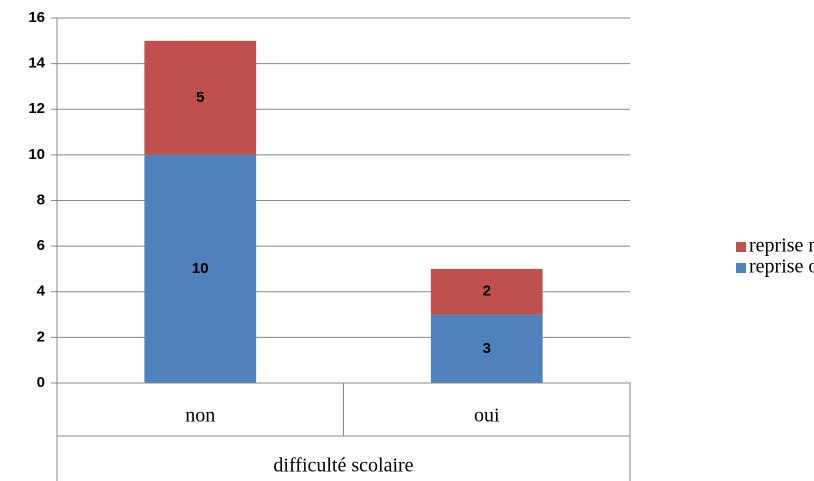 The height and width of the screenshot is (481, 814). Describe the element at coordinates (36, 108) in the screenshot. I see `y-tick-label: 12` at that location.